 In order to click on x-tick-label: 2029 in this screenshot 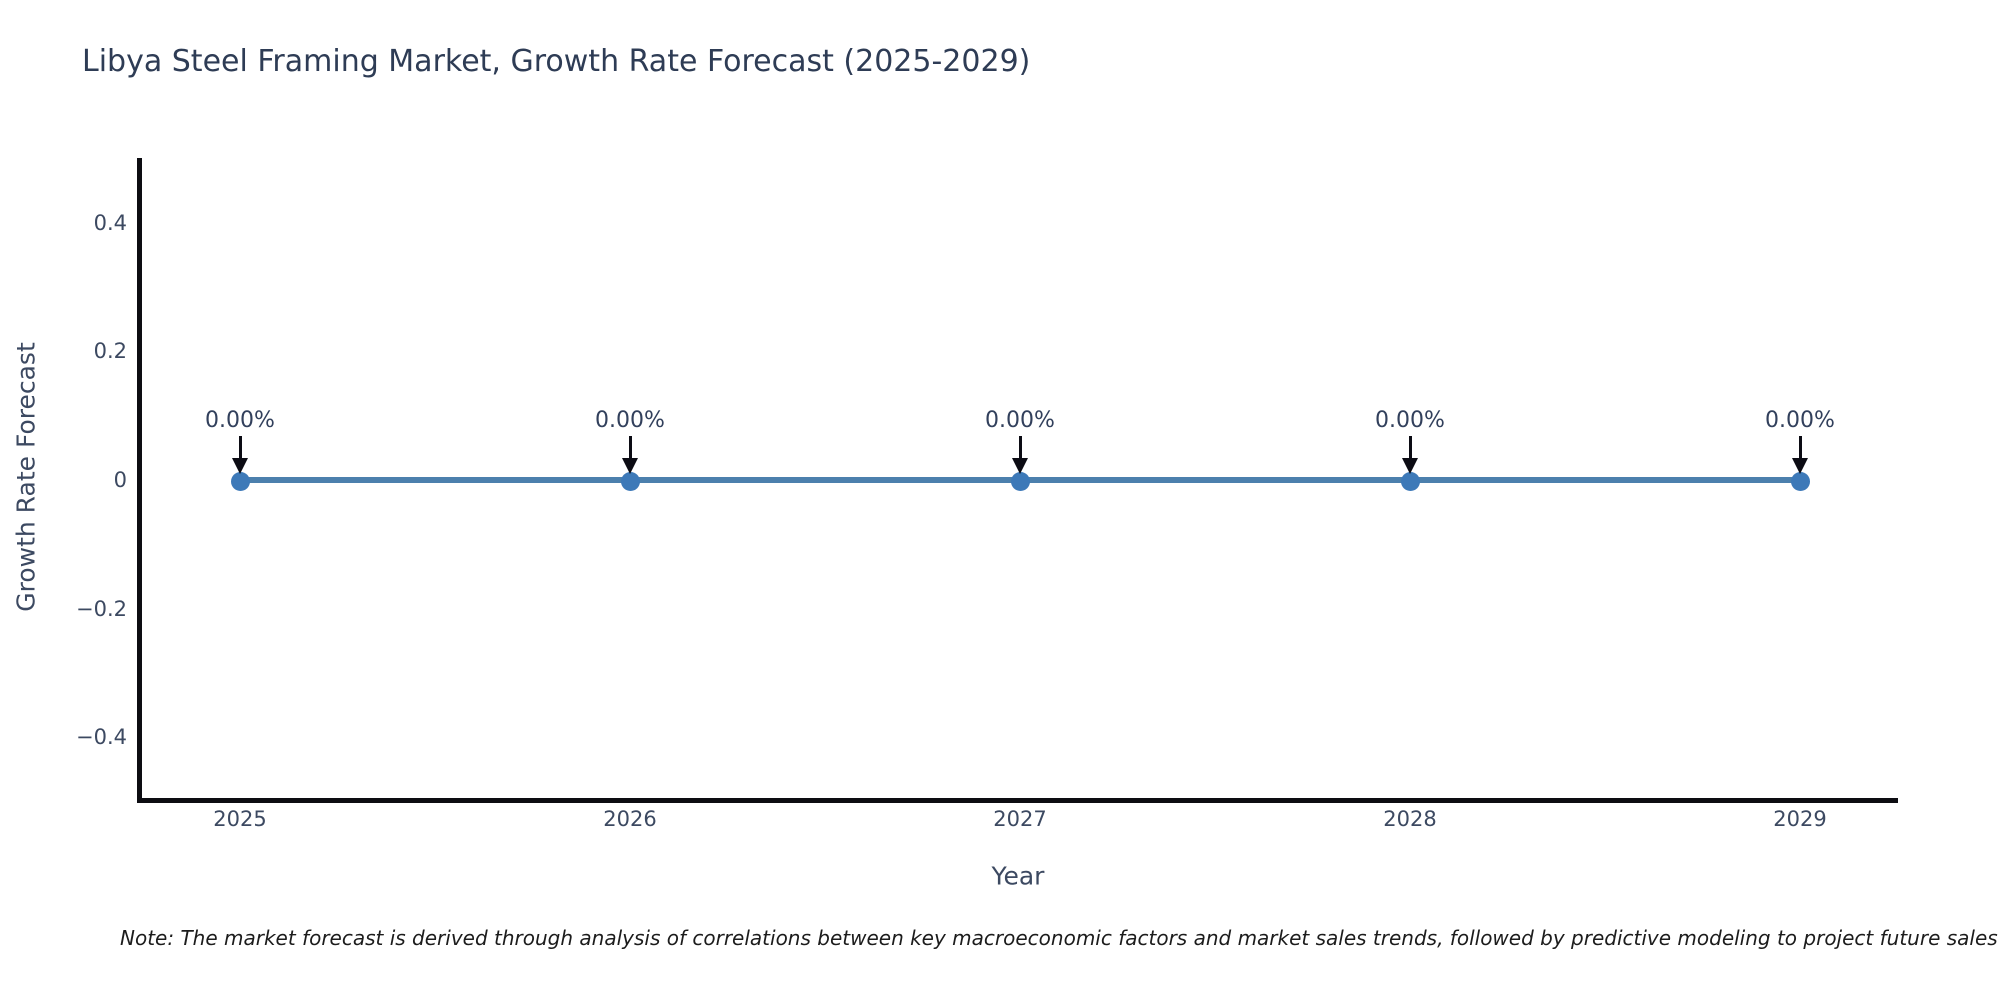, I will do `click(1800, 819)`.